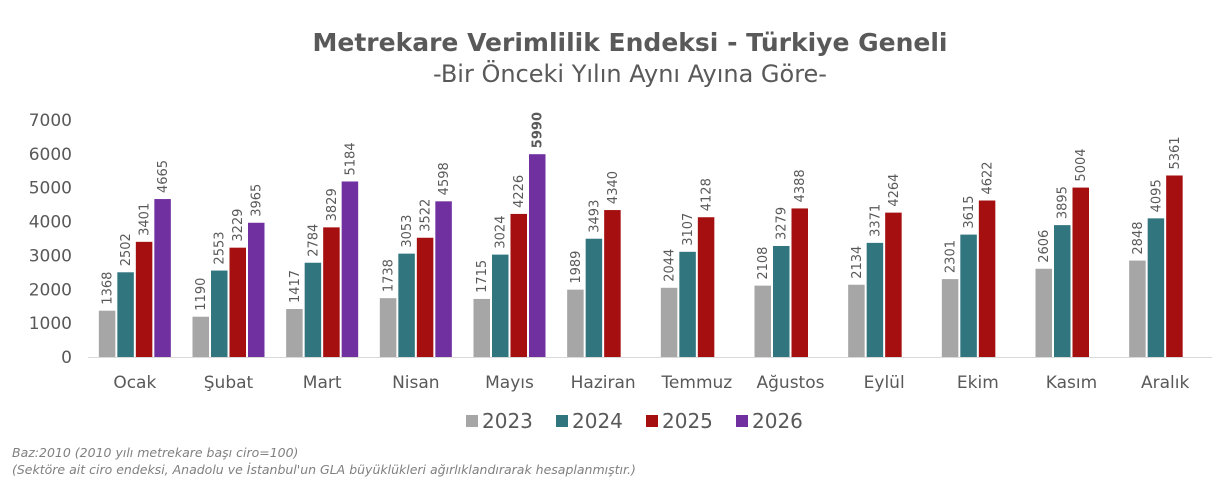  I want to click on data-label: 2502, so click(126, 249).